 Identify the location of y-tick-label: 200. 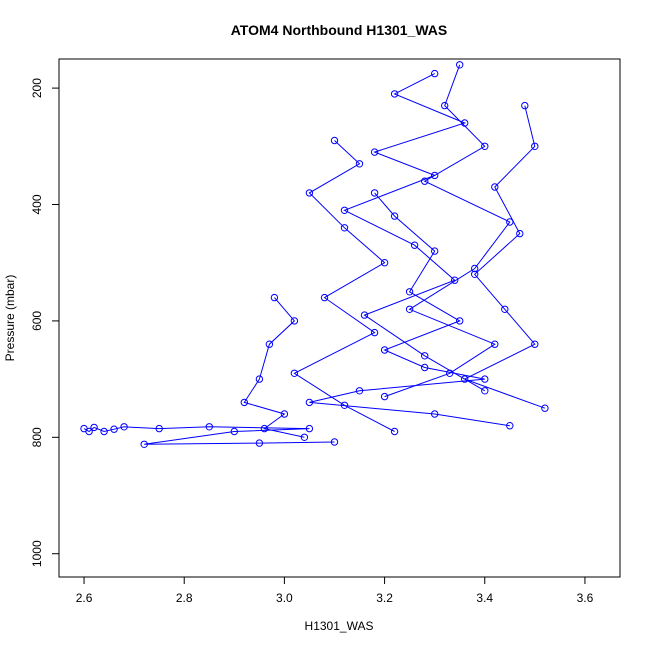
(37, 88).